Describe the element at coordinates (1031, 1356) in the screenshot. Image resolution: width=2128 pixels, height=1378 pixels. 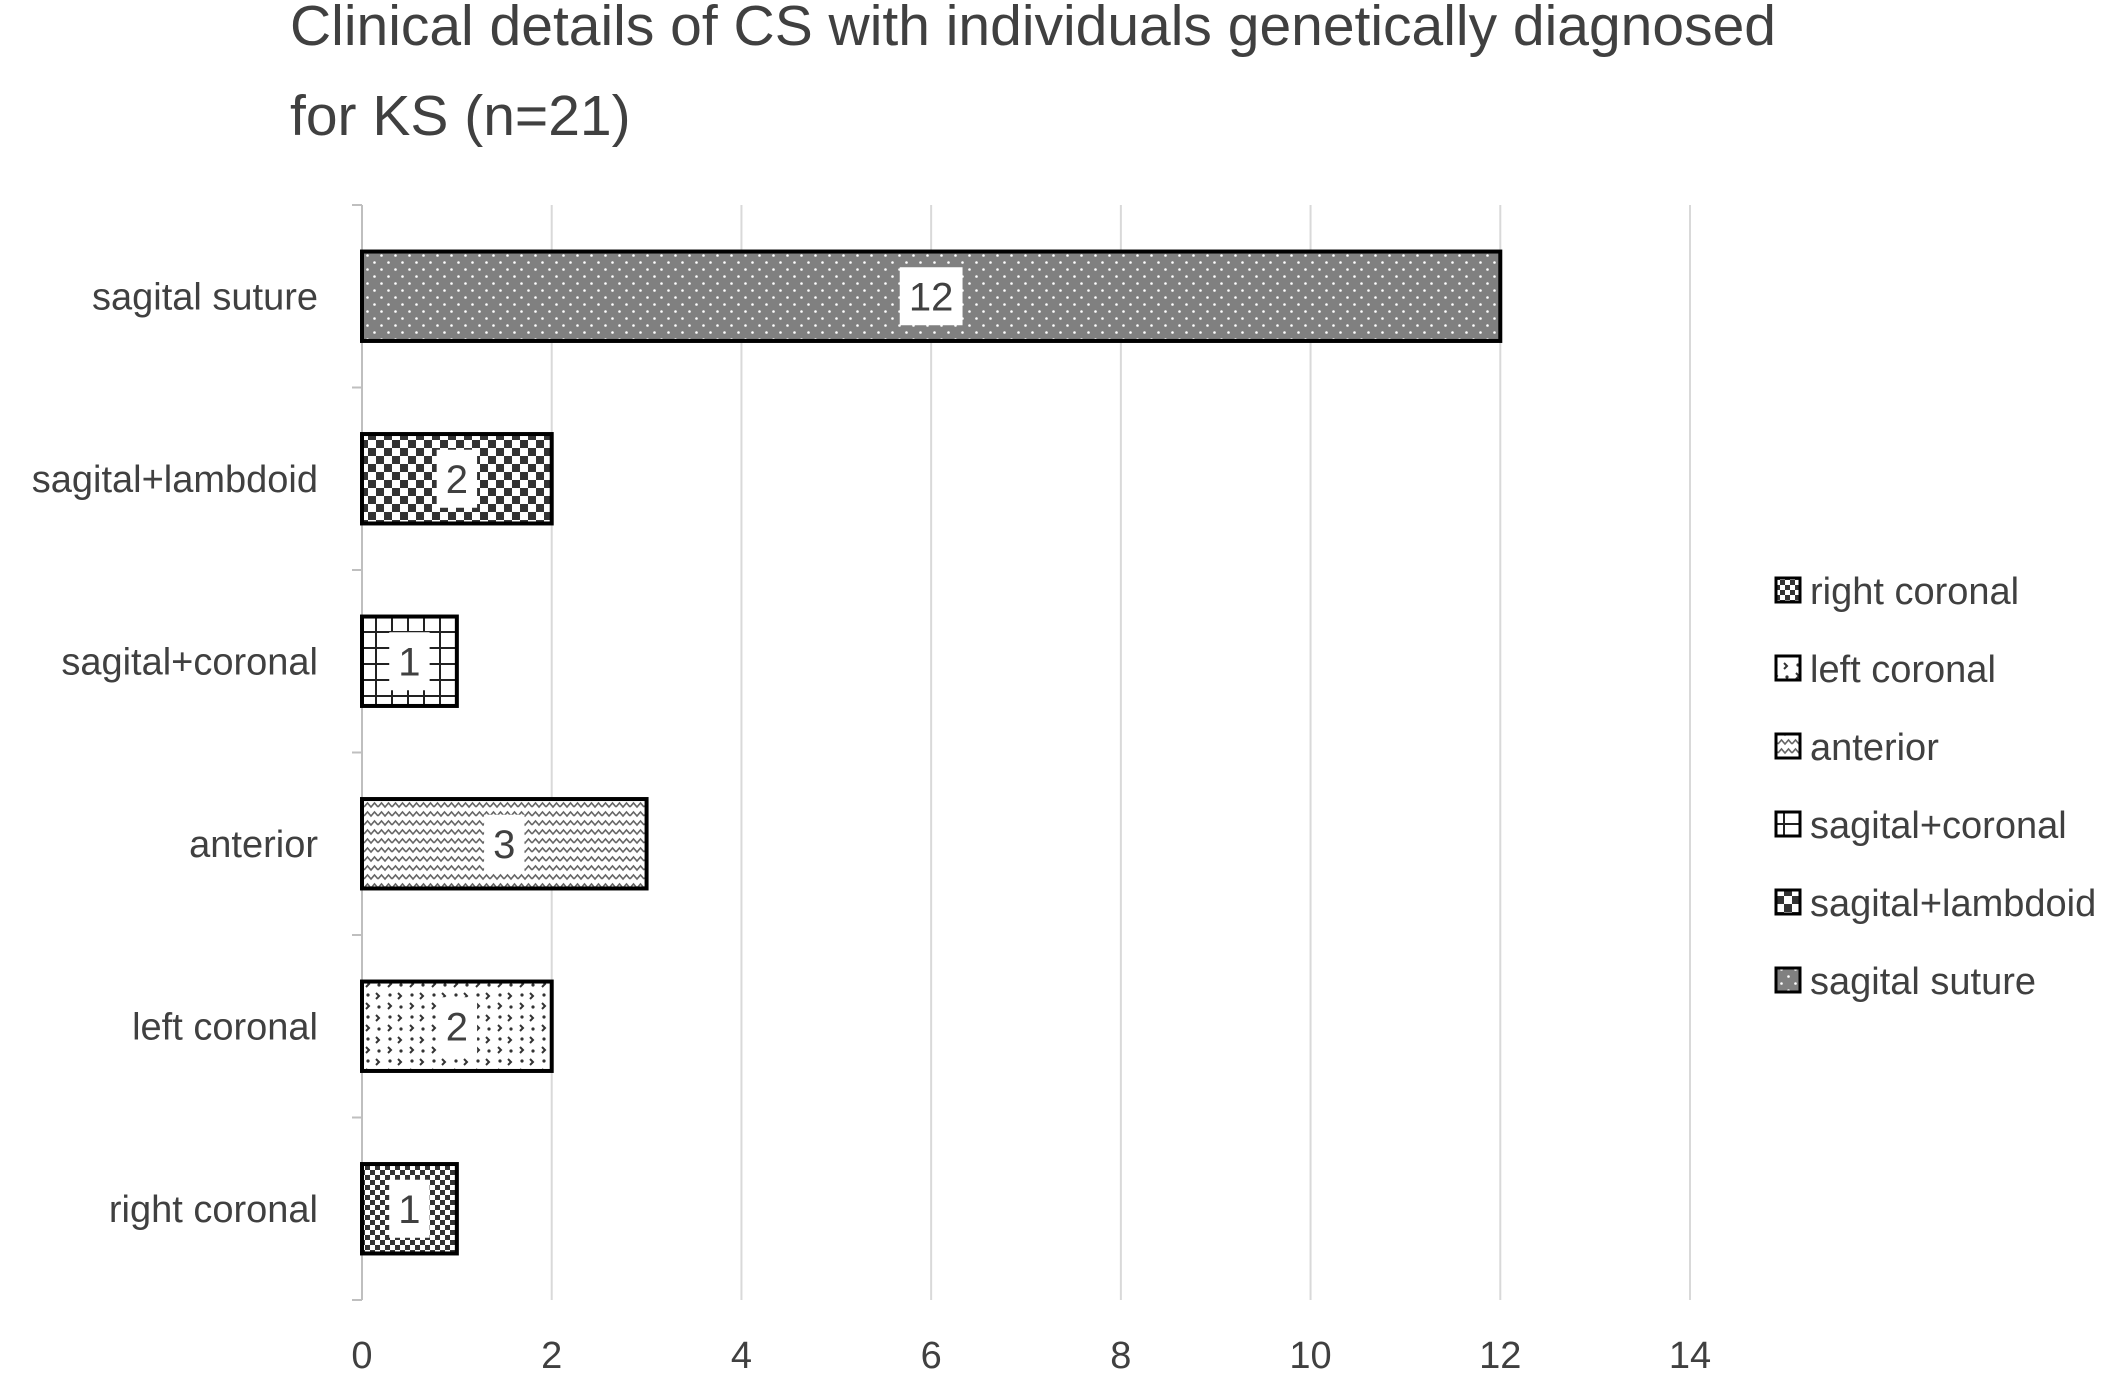
I see `x-axis-tick-labels: 0 2 4 6 8 10 12 14` at that location.